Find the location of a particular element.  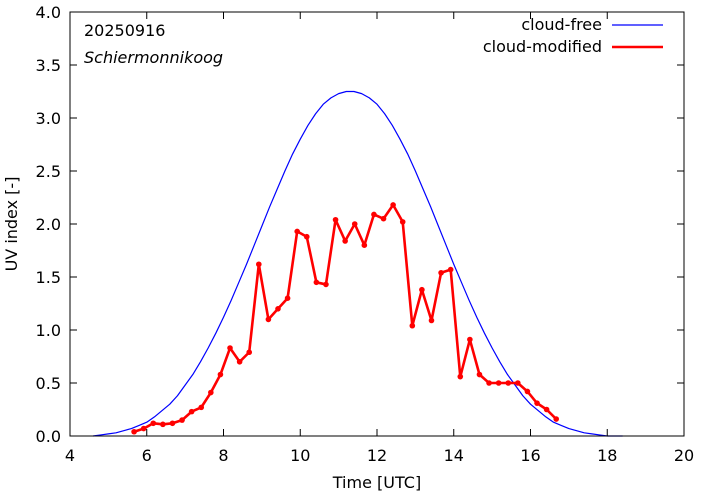

y-tick-label: 0.5 is located at coordinates (48, 383).